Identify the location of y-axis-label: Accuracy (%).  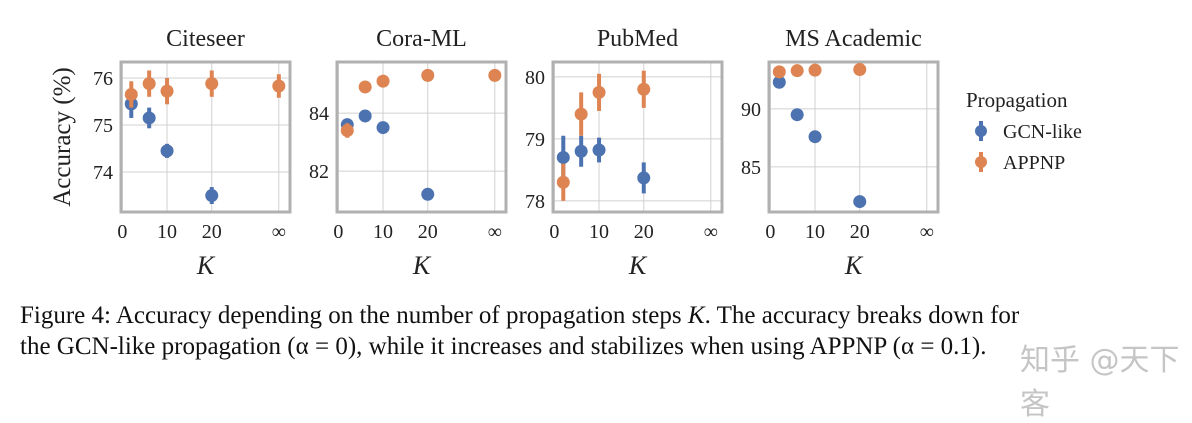
(62, 137).